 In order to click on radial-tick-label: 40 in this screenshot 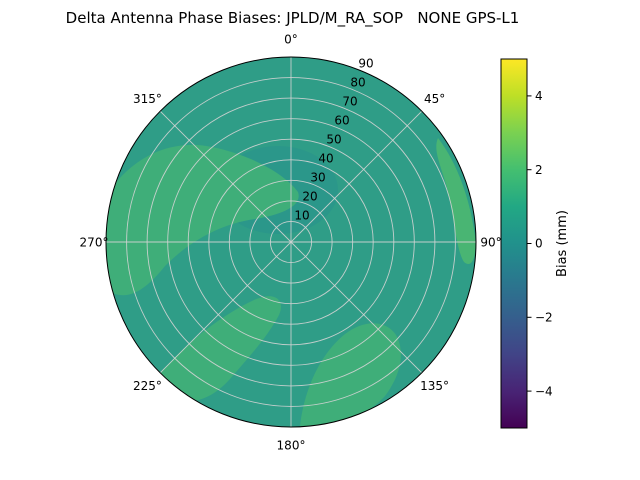, I will do `click(325, 159)`.